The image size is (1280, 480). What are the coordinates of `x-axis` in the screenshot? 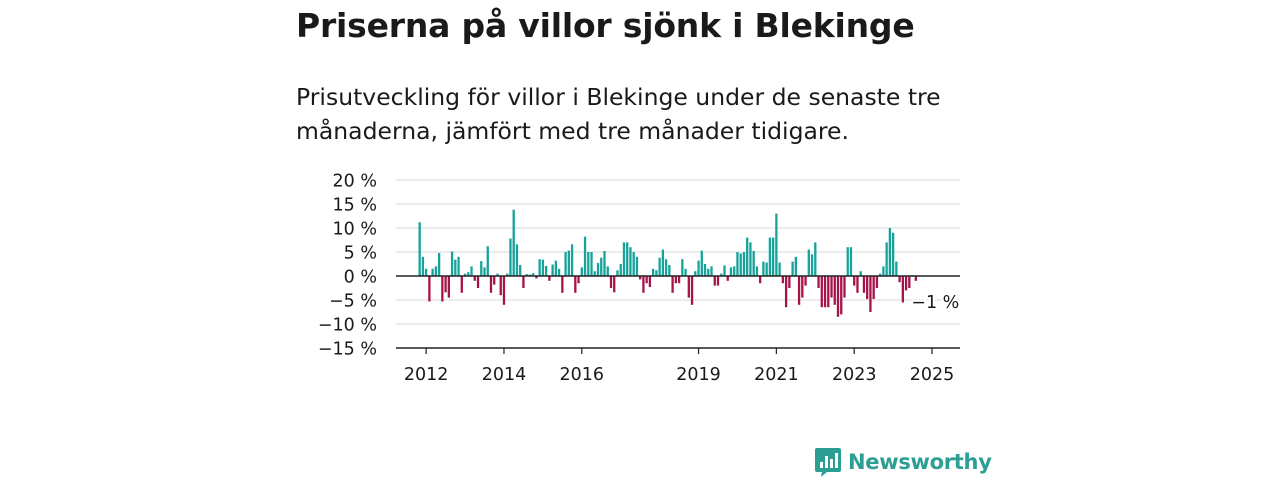 It's located at (678, 314).